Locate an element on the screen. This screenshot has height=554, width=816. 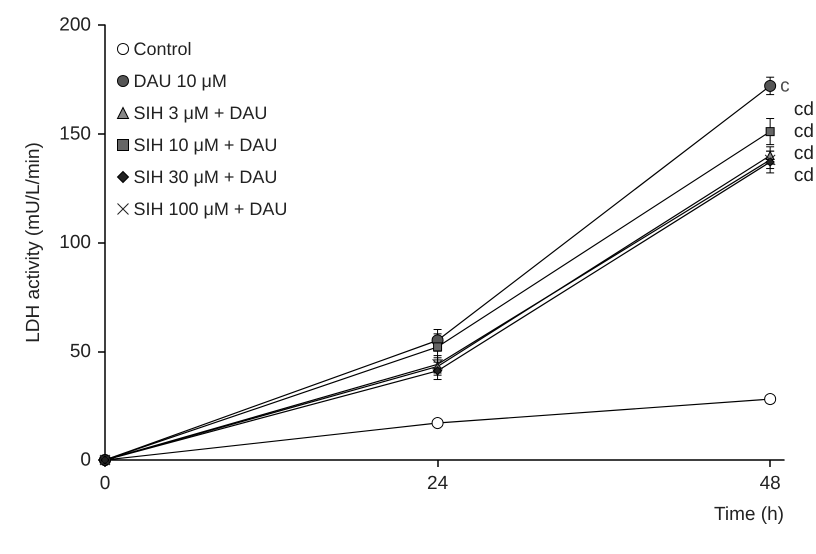
legend-label: SIH 30 μM + DAU is located at coordinates (206, 177).